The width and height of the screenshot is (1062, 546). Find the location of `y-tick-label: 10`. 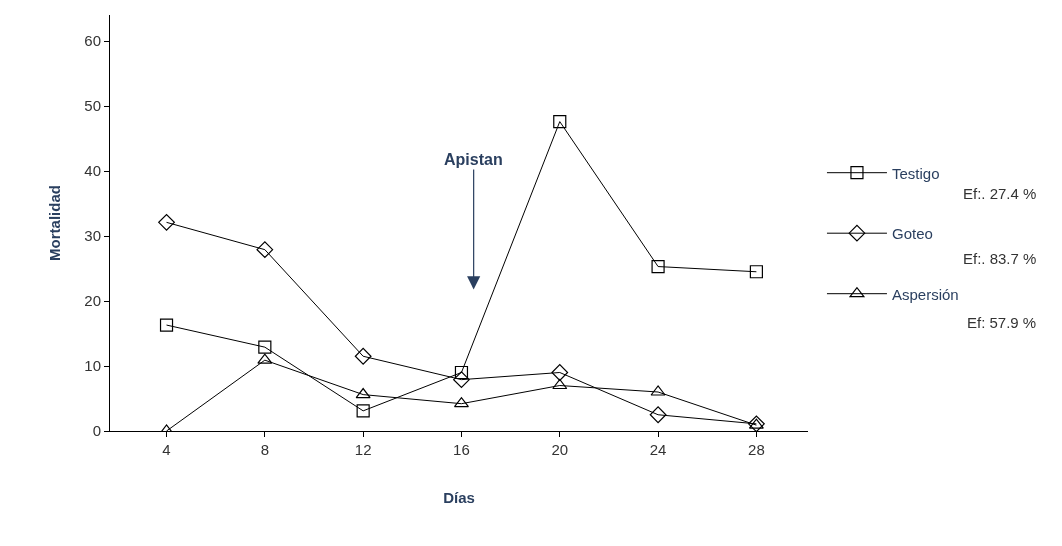

y-tick-label: 10 is located at coordinates (92, 366).